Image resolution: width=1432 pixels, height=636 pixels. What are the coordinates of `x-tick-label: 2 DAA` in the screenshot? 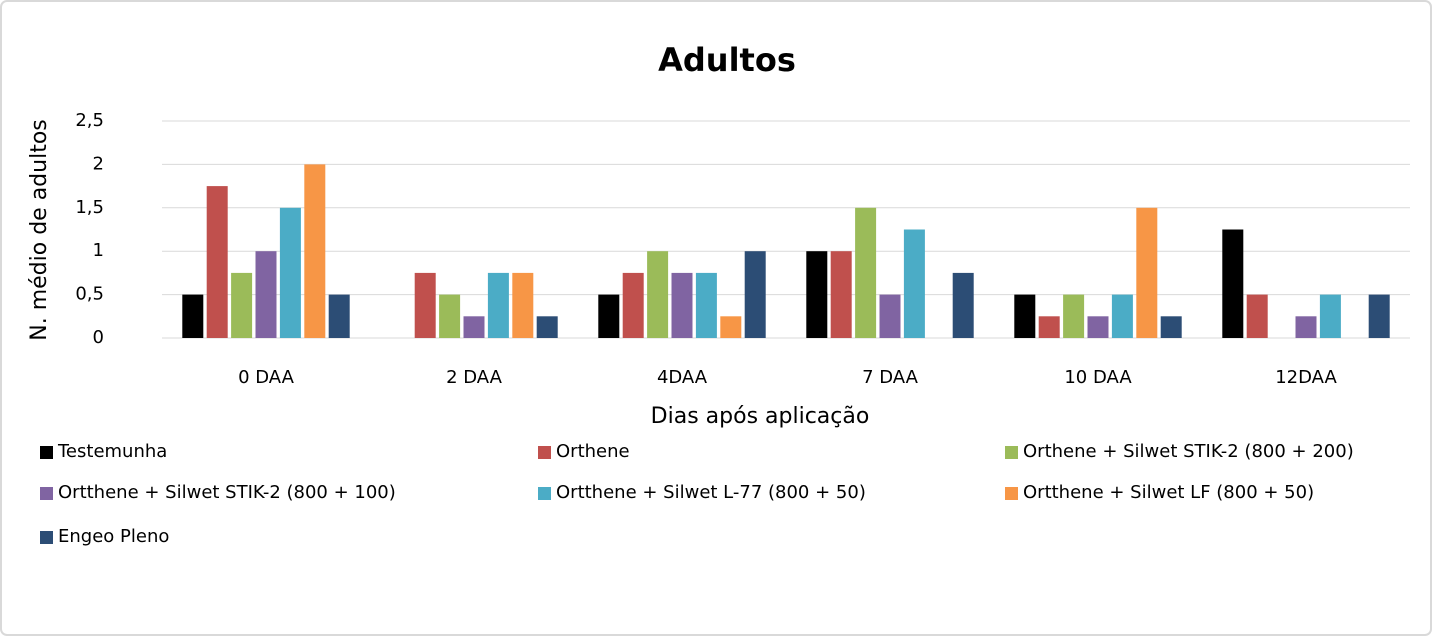 It's located at (474, 377).